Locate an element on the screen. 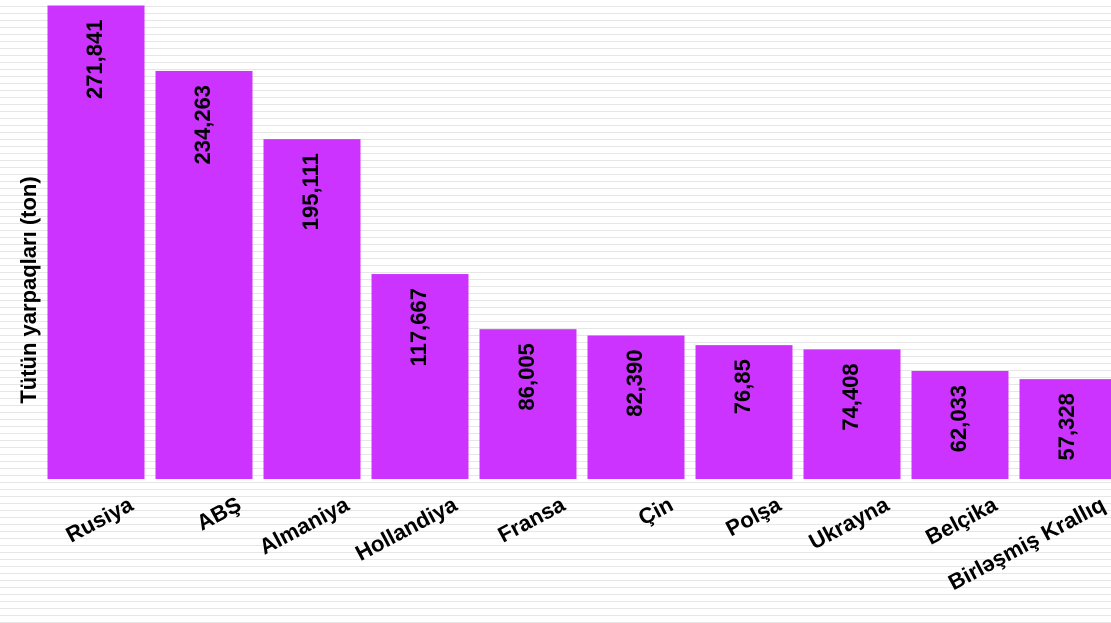 This screenshot has height=623, width=1111. value-label: 82,390 is located at coordinates (634, 382).